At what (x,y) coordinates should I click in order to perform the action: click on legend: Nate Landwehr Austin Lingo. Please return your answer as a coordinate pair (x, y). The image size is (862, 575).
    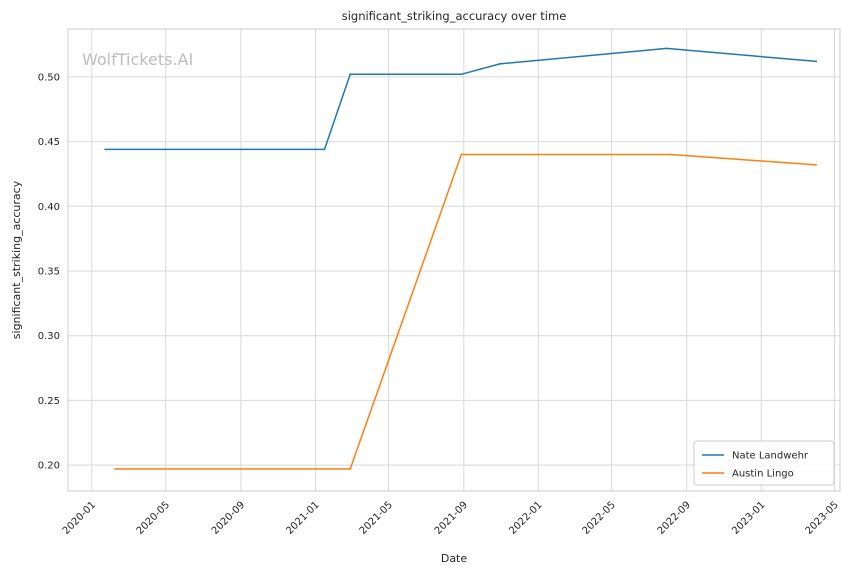
    Looking at the image, I should click on (764, 463).